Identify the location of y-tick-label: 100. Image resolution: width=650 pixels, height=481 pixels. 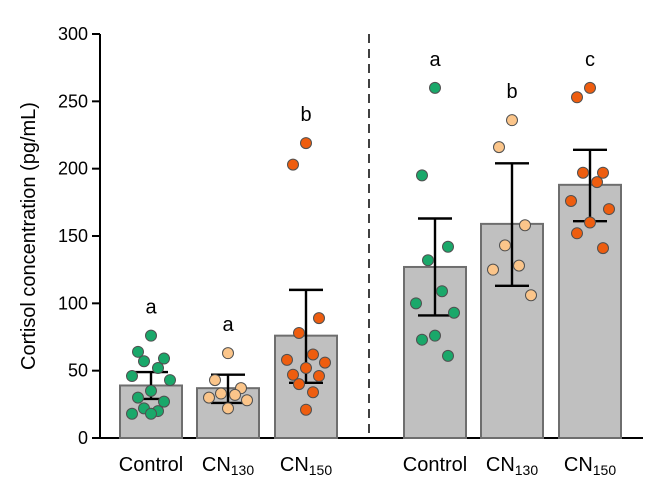
(73, 303).